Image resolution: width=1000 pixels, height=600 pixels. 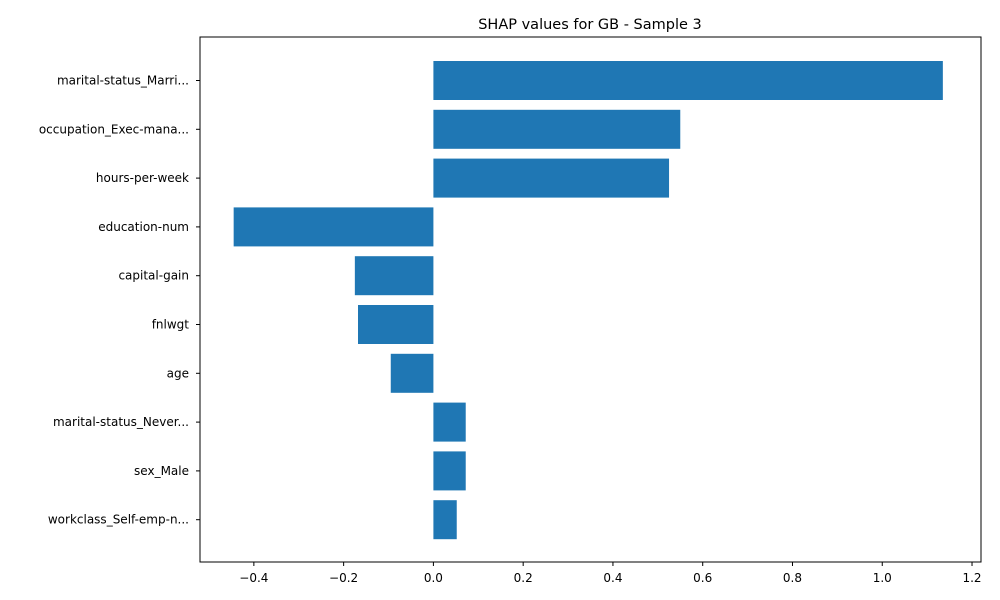 I want to click on x-tick-label-2: 0.0, so click(x=433, y=578).